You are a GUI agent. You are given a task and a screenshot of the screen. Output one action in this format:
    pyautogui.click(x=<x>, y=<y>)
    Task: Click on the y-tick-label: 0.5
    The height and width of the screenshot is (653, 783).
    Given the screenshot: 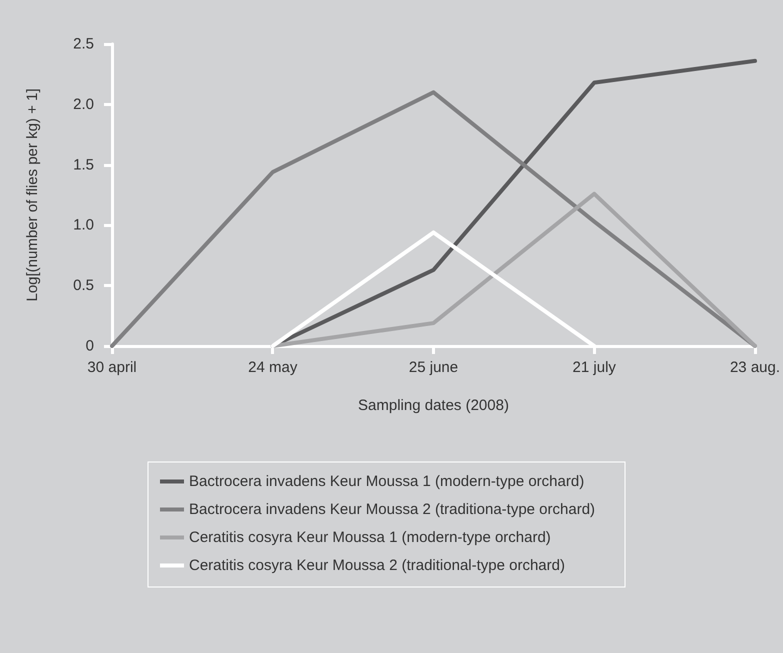 What is the action you would take?
    pyautogui.click(x=83, y=285)
    